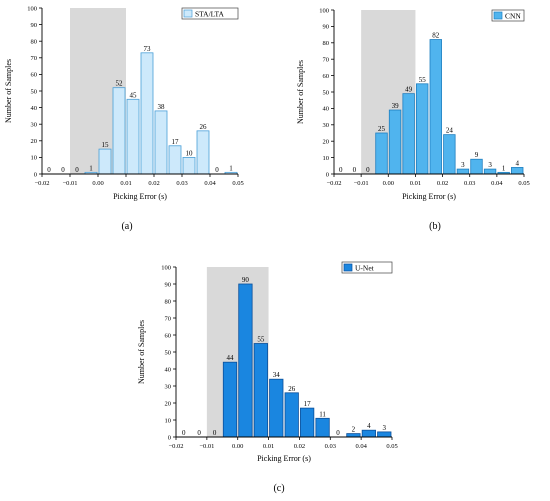 The height and width of the screenshot is (501, 550). What do you see at coordinates (284, 458) in the screenshot?
I see `x-axis-title: Picking Error (s)` at bounding box center [284, 458].